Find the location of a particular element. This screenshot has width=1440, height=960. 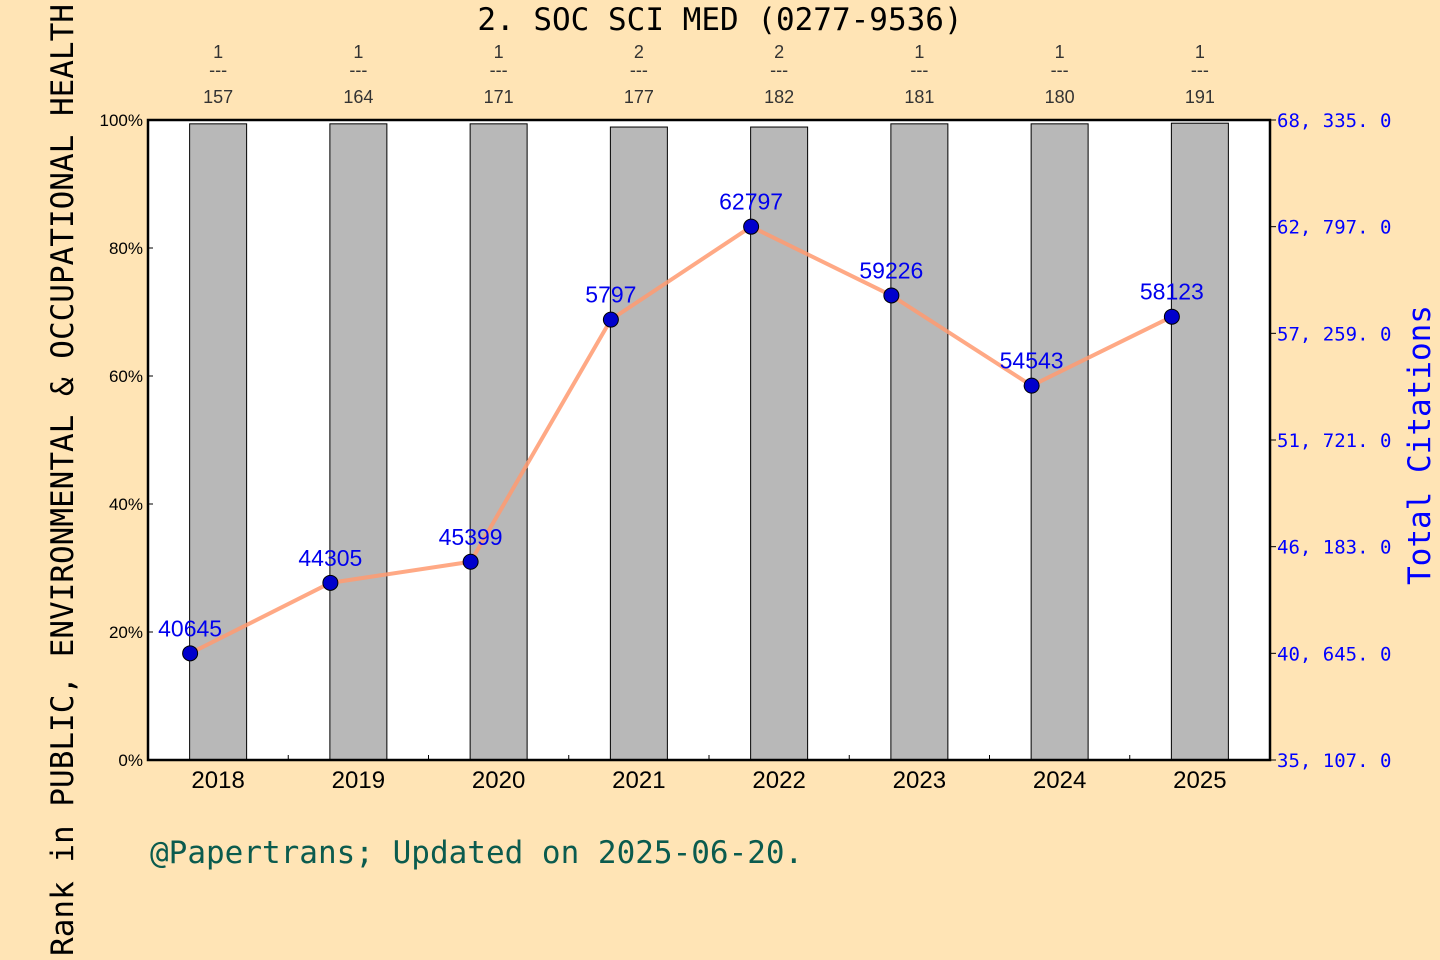

rank-total: 157 is located at coordinates (218, 97).